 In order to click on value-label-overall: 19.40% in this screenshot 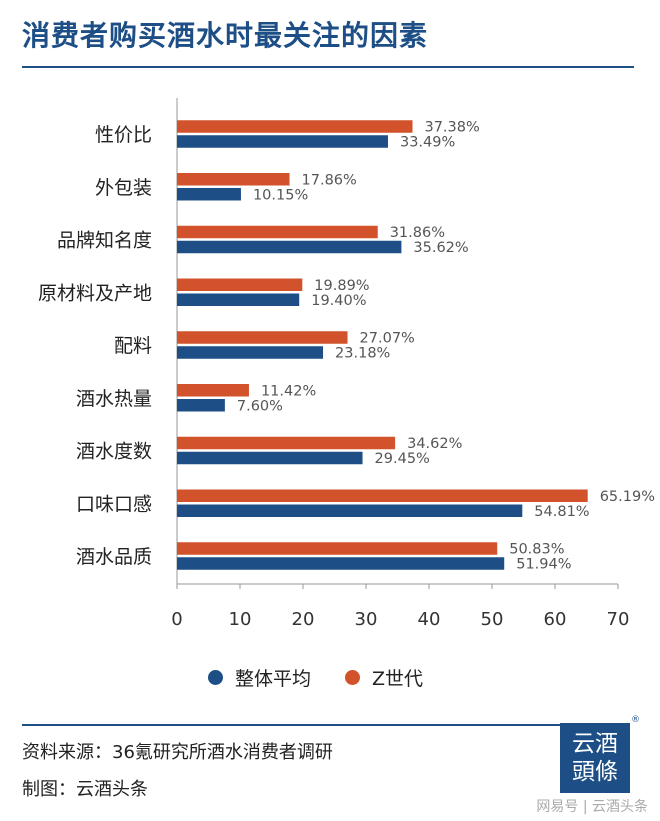, I will do `click(338, 301)`.